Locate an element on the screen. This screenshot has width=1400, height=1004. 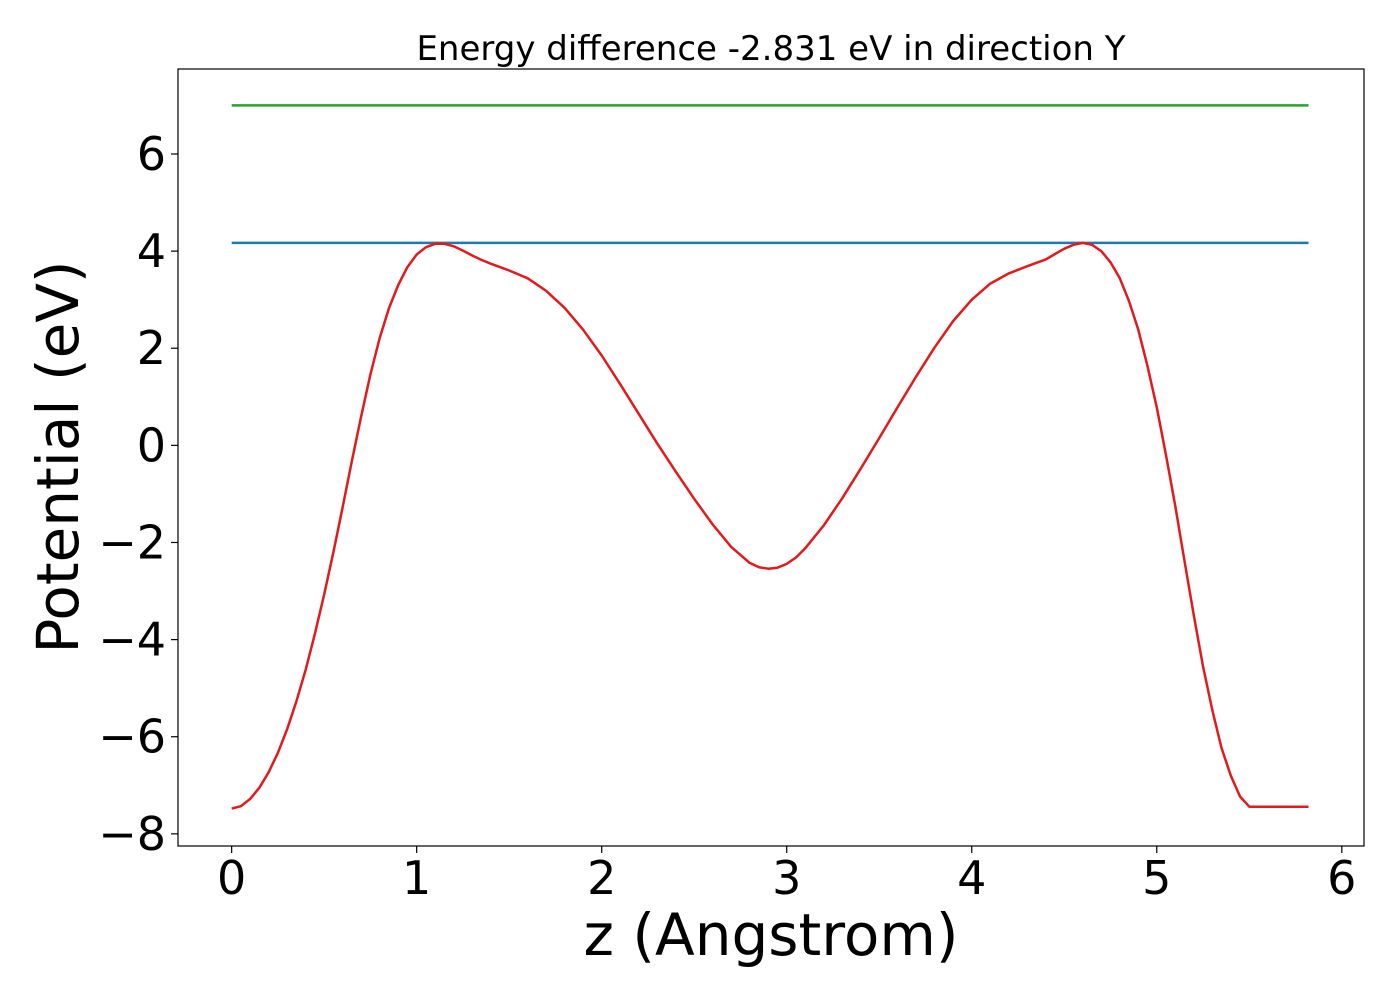
x-axis-title: z (Angstrom) is located at coordinates (771, 935).